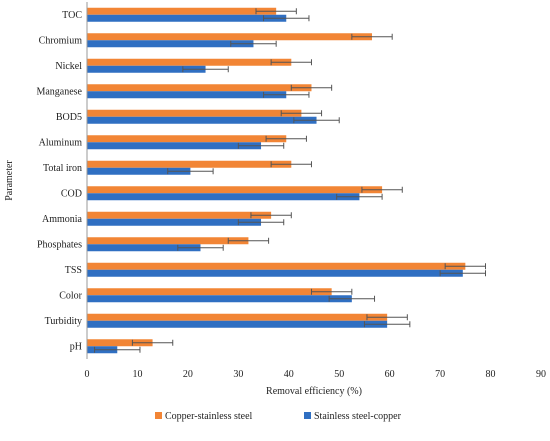  I want to click on category-label-aluminum: Aluminum, so click(61, 142).